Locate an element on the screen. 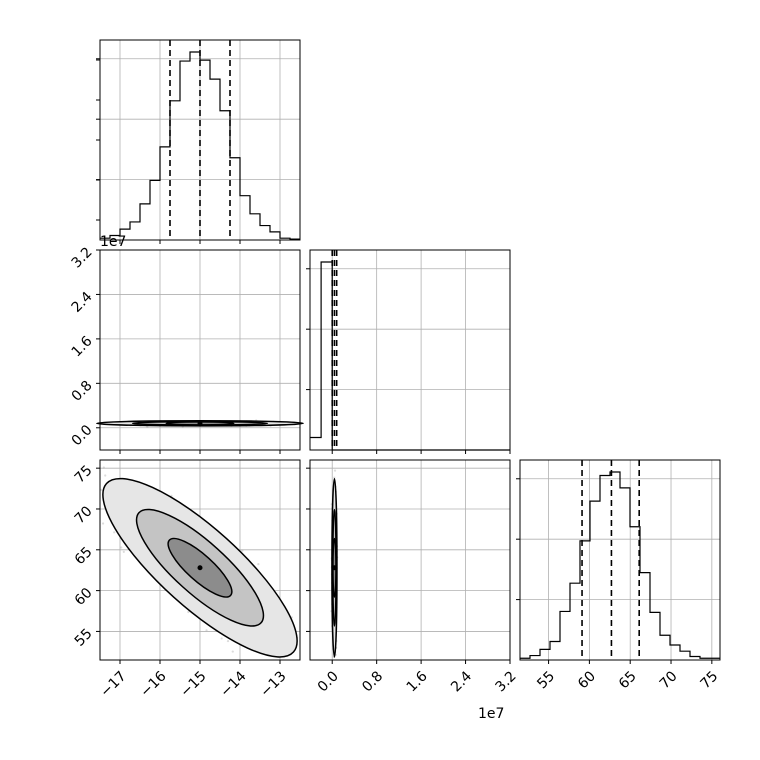 The image size is (760, 760). hist-0-step is located at coordinates (200, 145).